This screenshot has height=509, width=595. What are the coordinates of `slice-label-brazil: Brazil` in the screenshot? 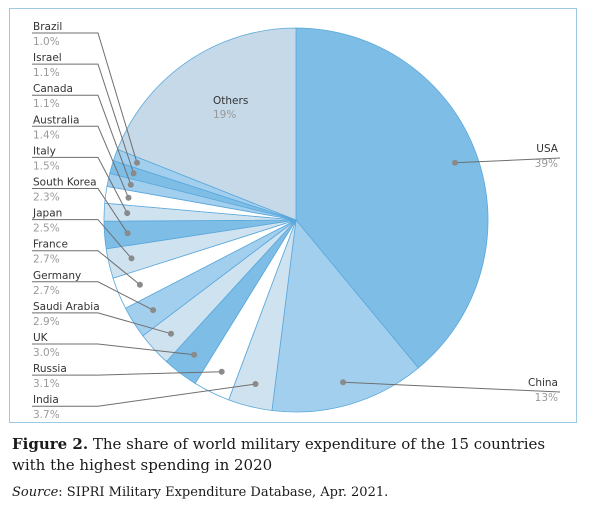 It's located at (47, 27).